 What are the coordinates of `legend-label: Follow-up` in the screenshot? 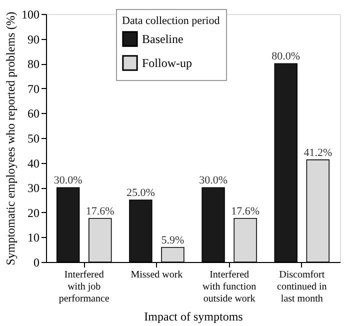 It's located at (167, 63).